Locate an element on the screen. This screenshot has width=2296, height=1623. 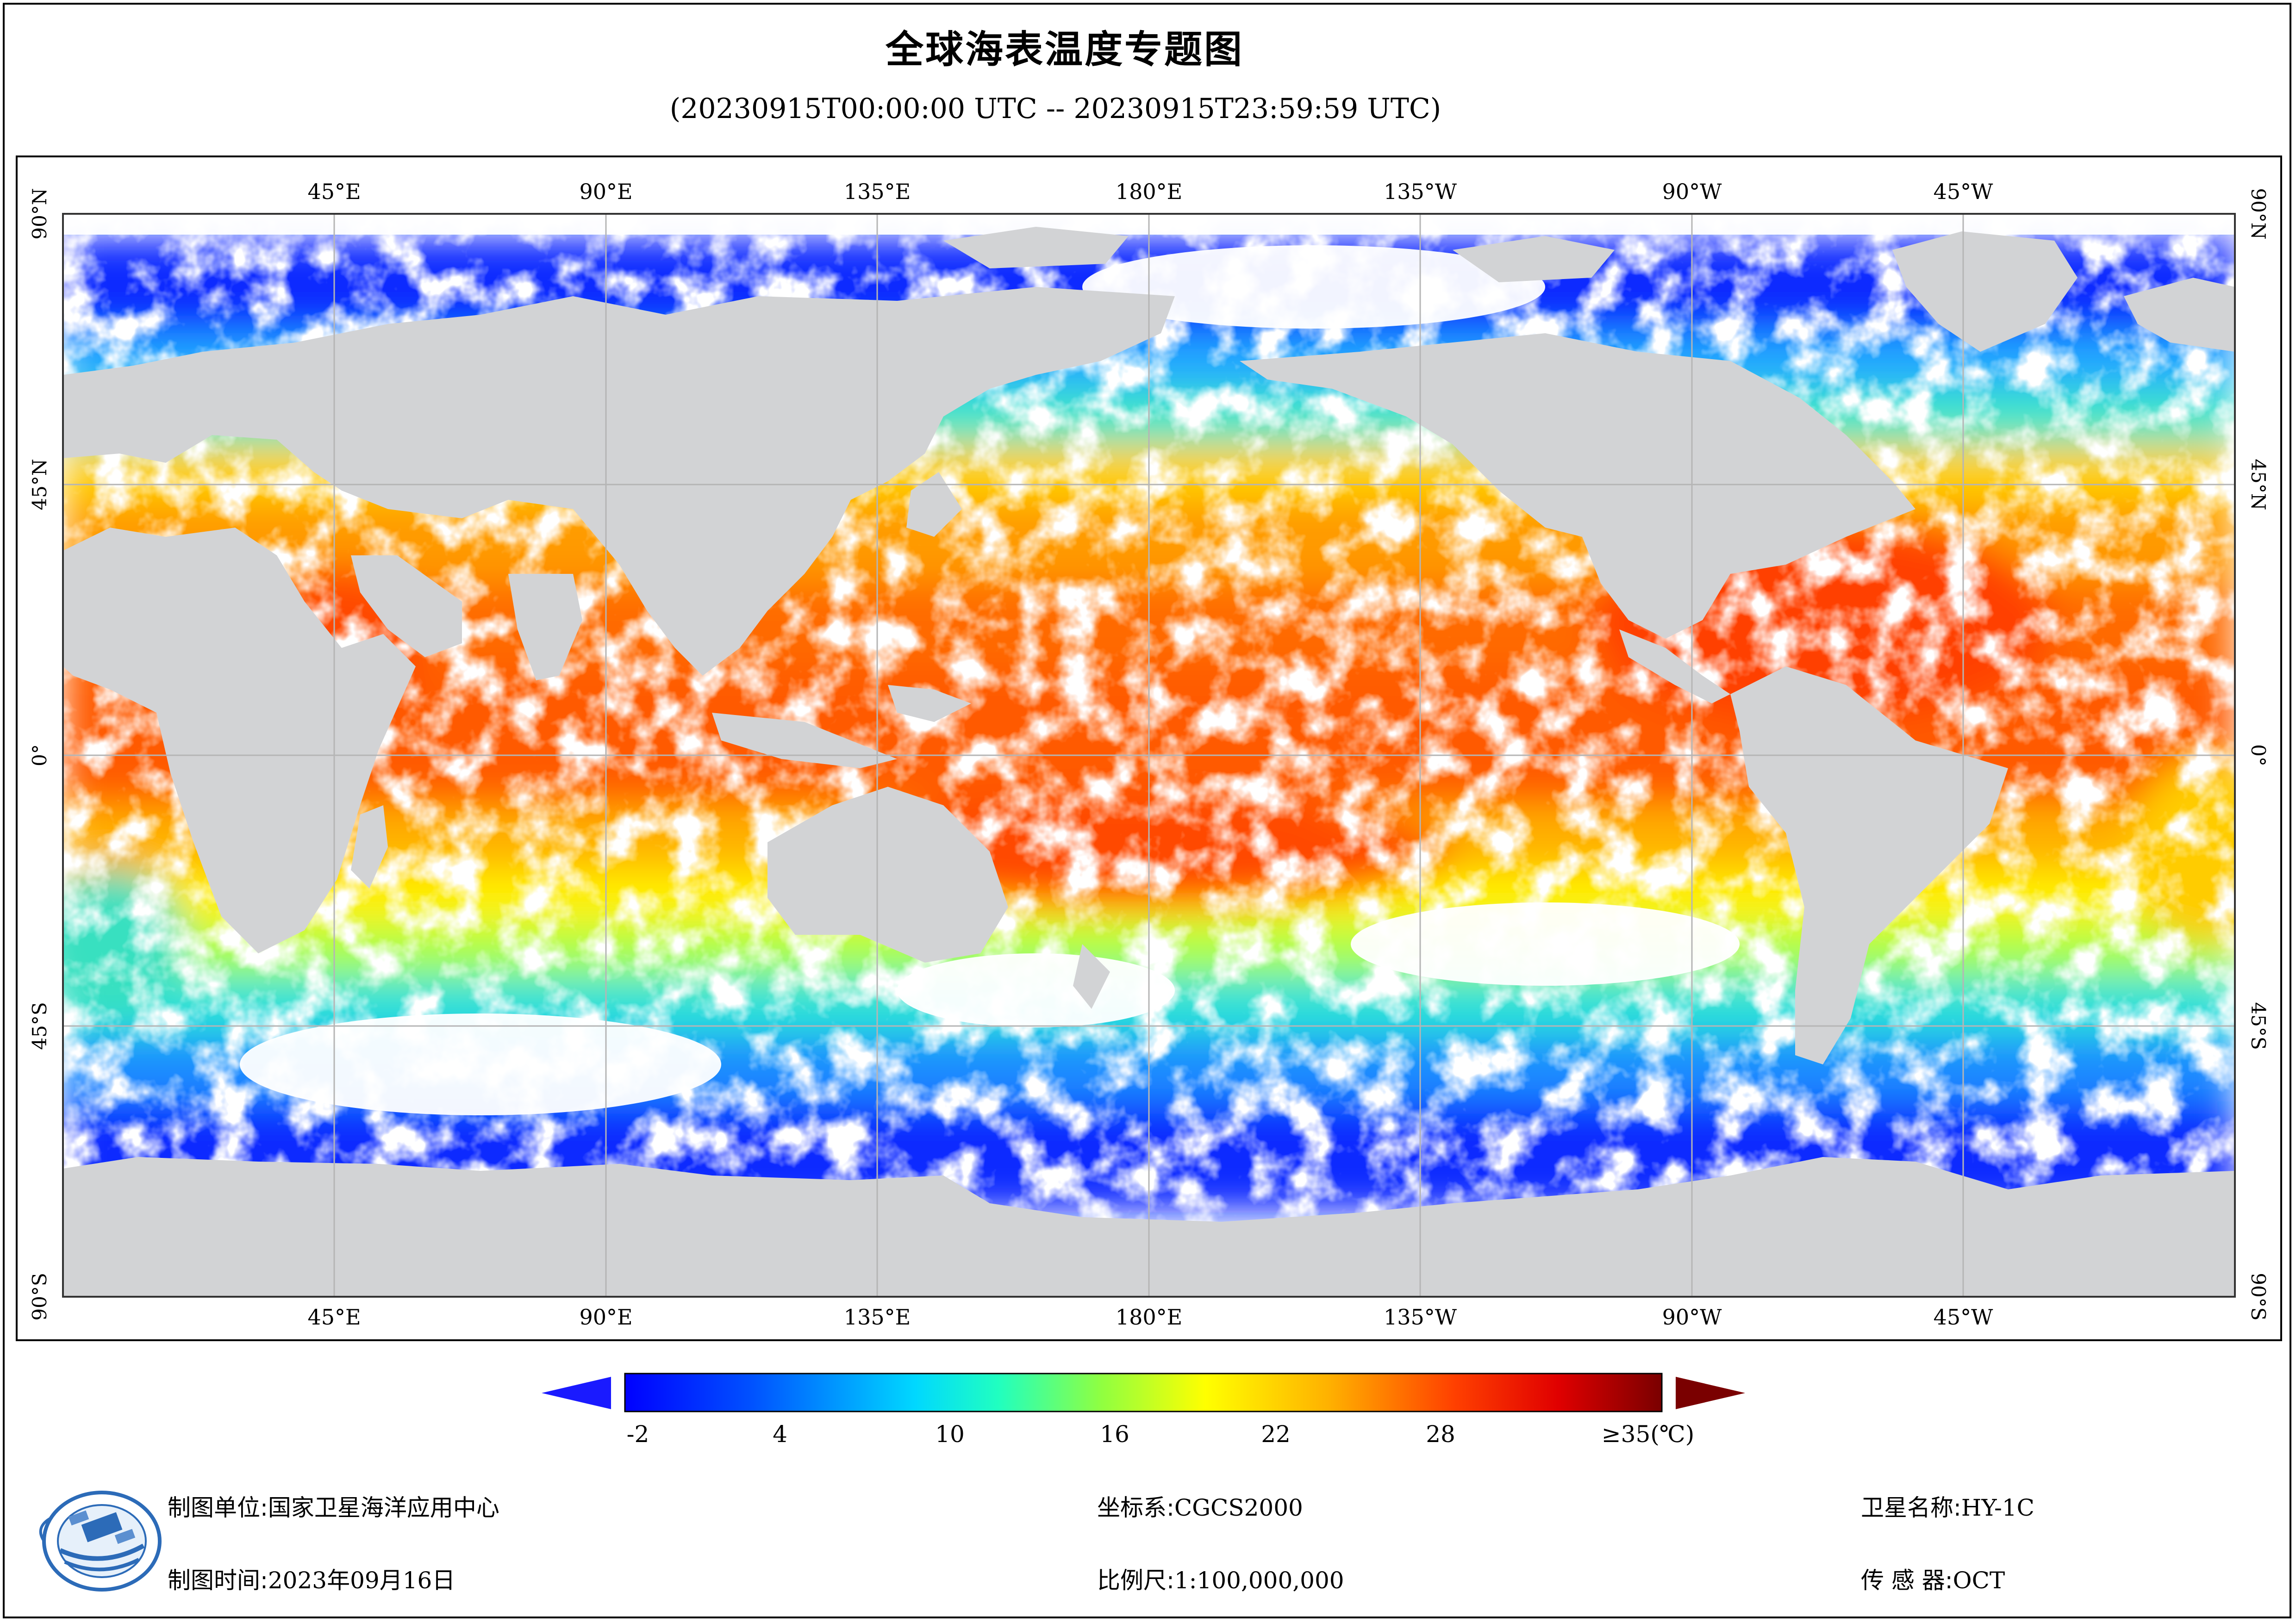
lat-label-right: 90°S is located at coordinates (2258, 1296).